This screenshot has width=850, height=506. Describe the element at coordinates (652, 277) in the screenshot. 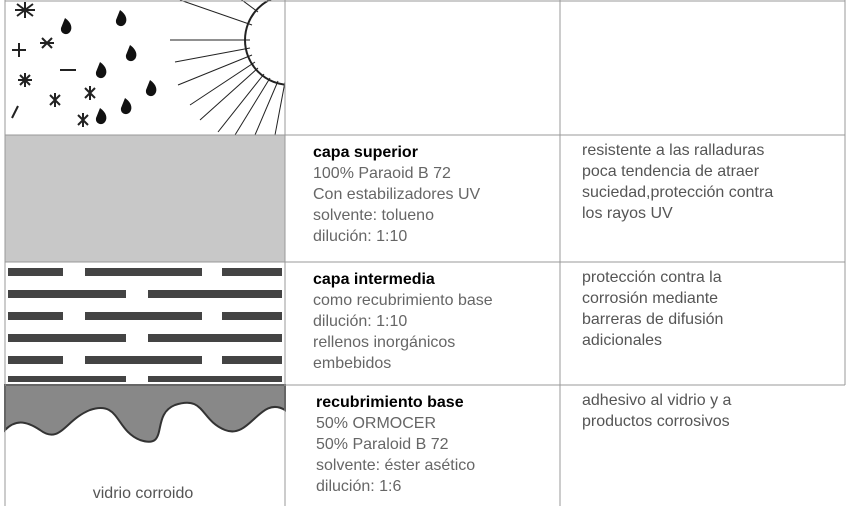

I see `description-line: protección contra la` at that location.